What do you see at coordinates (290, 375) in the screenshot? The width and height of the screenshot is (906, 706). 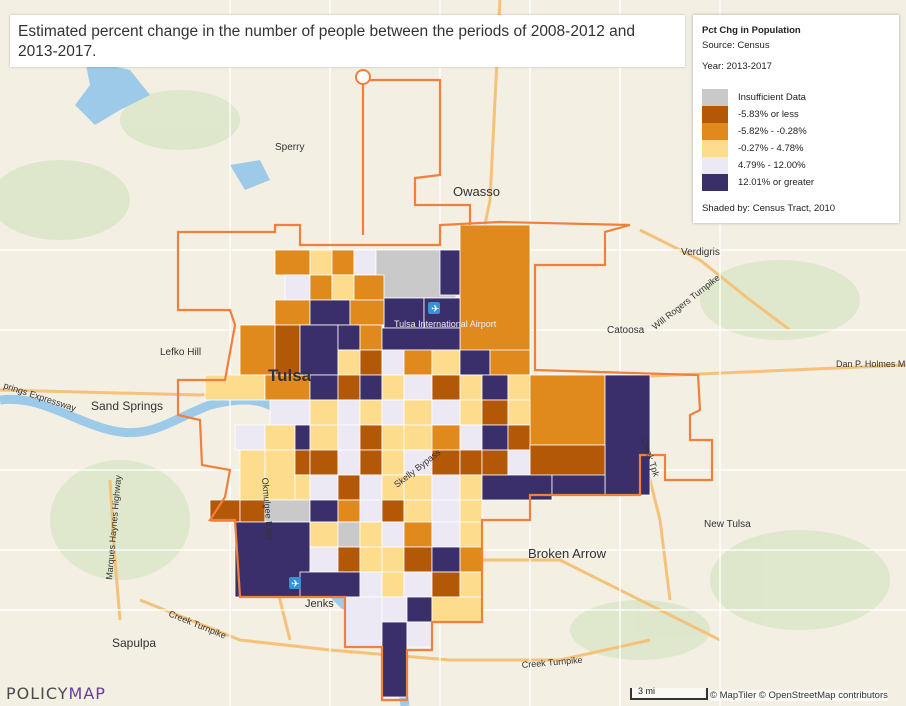 I see `label-tulsa: Tulsa` at bounding box center [290, 375].